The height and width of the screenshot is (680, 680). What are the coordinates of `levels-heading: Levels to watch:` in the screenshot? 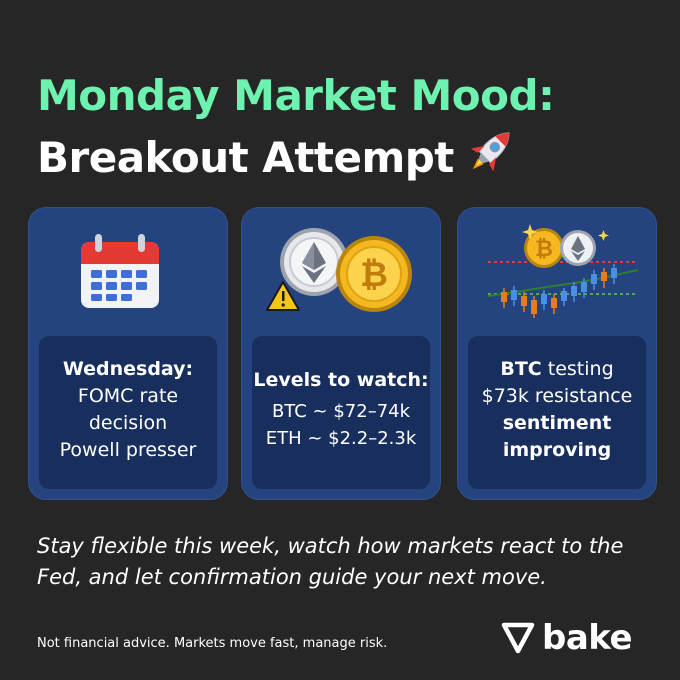 It's located at (341, 380).